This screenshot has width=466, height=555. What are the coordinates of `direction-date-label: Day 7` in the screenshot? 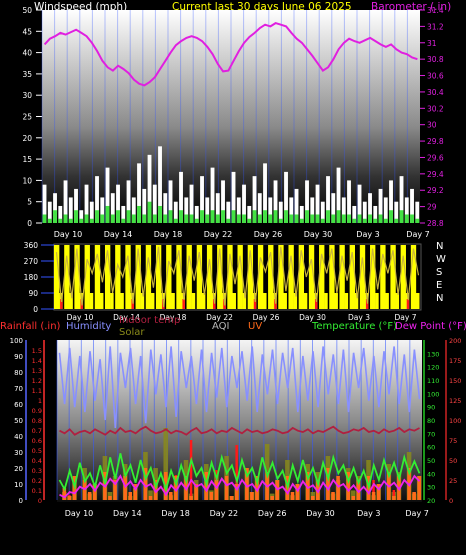 It's located at (406, 317).